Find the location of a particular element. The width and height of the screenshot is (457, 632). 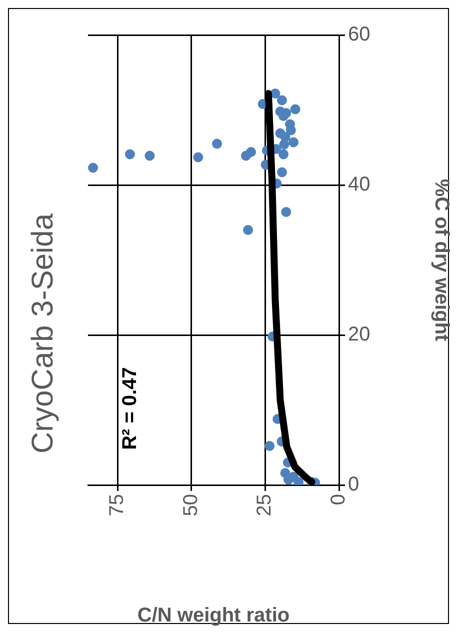

y-tick-label: 0 is located at coordinates (354, 485).